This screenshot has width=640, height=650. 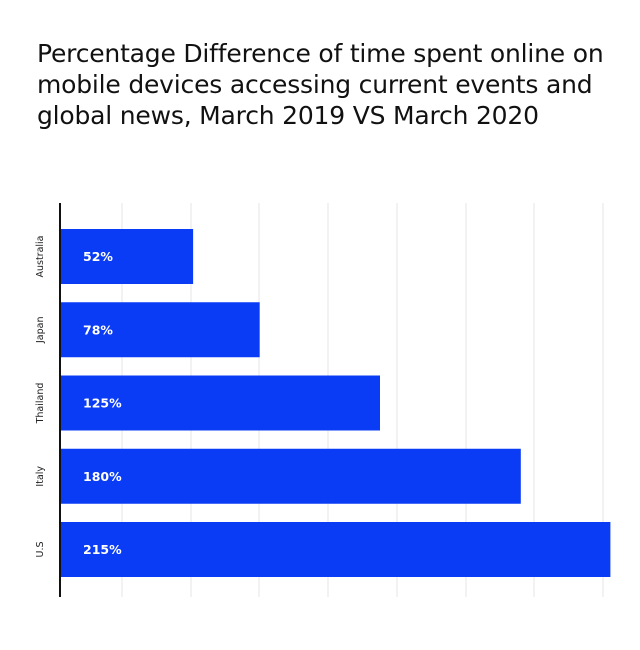 I want to click on category-labels: Australia Japan Thailand Italy U.S, so click(x=40, y=396).